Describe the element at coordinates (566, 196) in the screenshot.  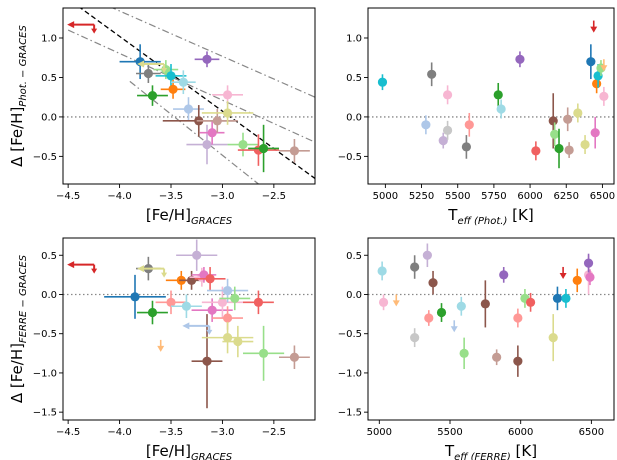
I see `x-tick-label: 6250` at that location.